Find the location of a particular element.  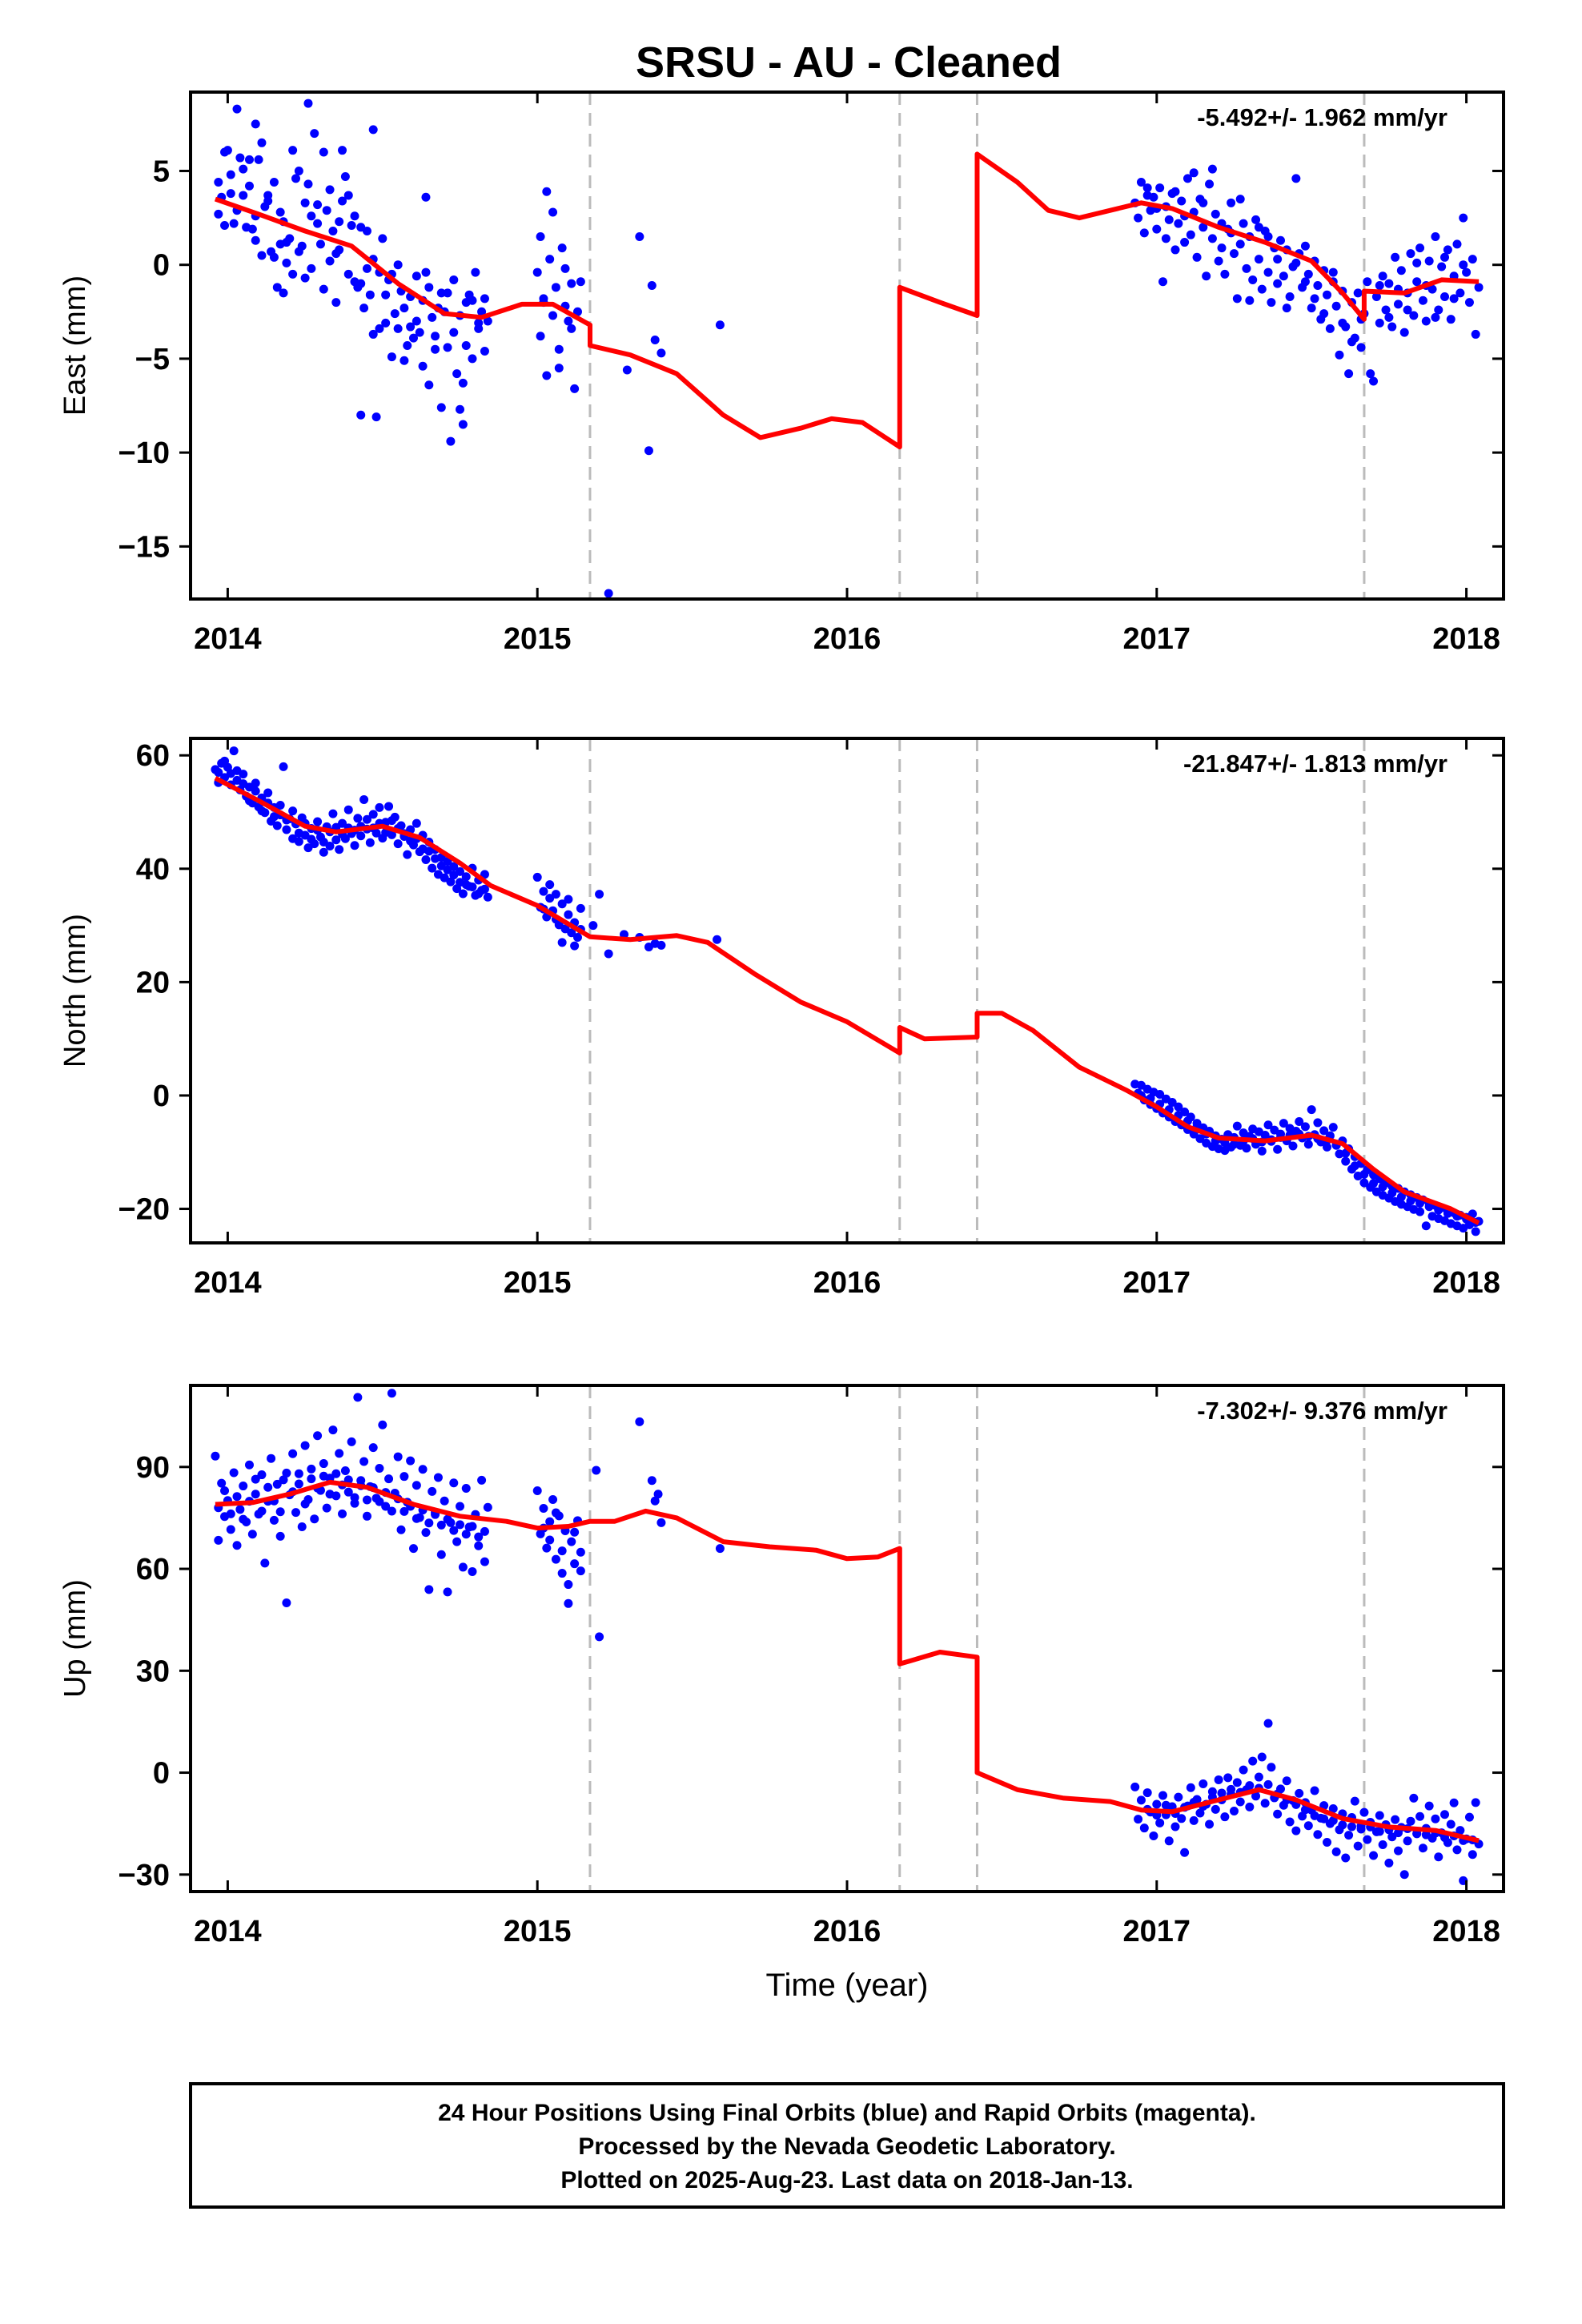

east-x-tick-label: 2017 is located at coordinates (1157, 639).